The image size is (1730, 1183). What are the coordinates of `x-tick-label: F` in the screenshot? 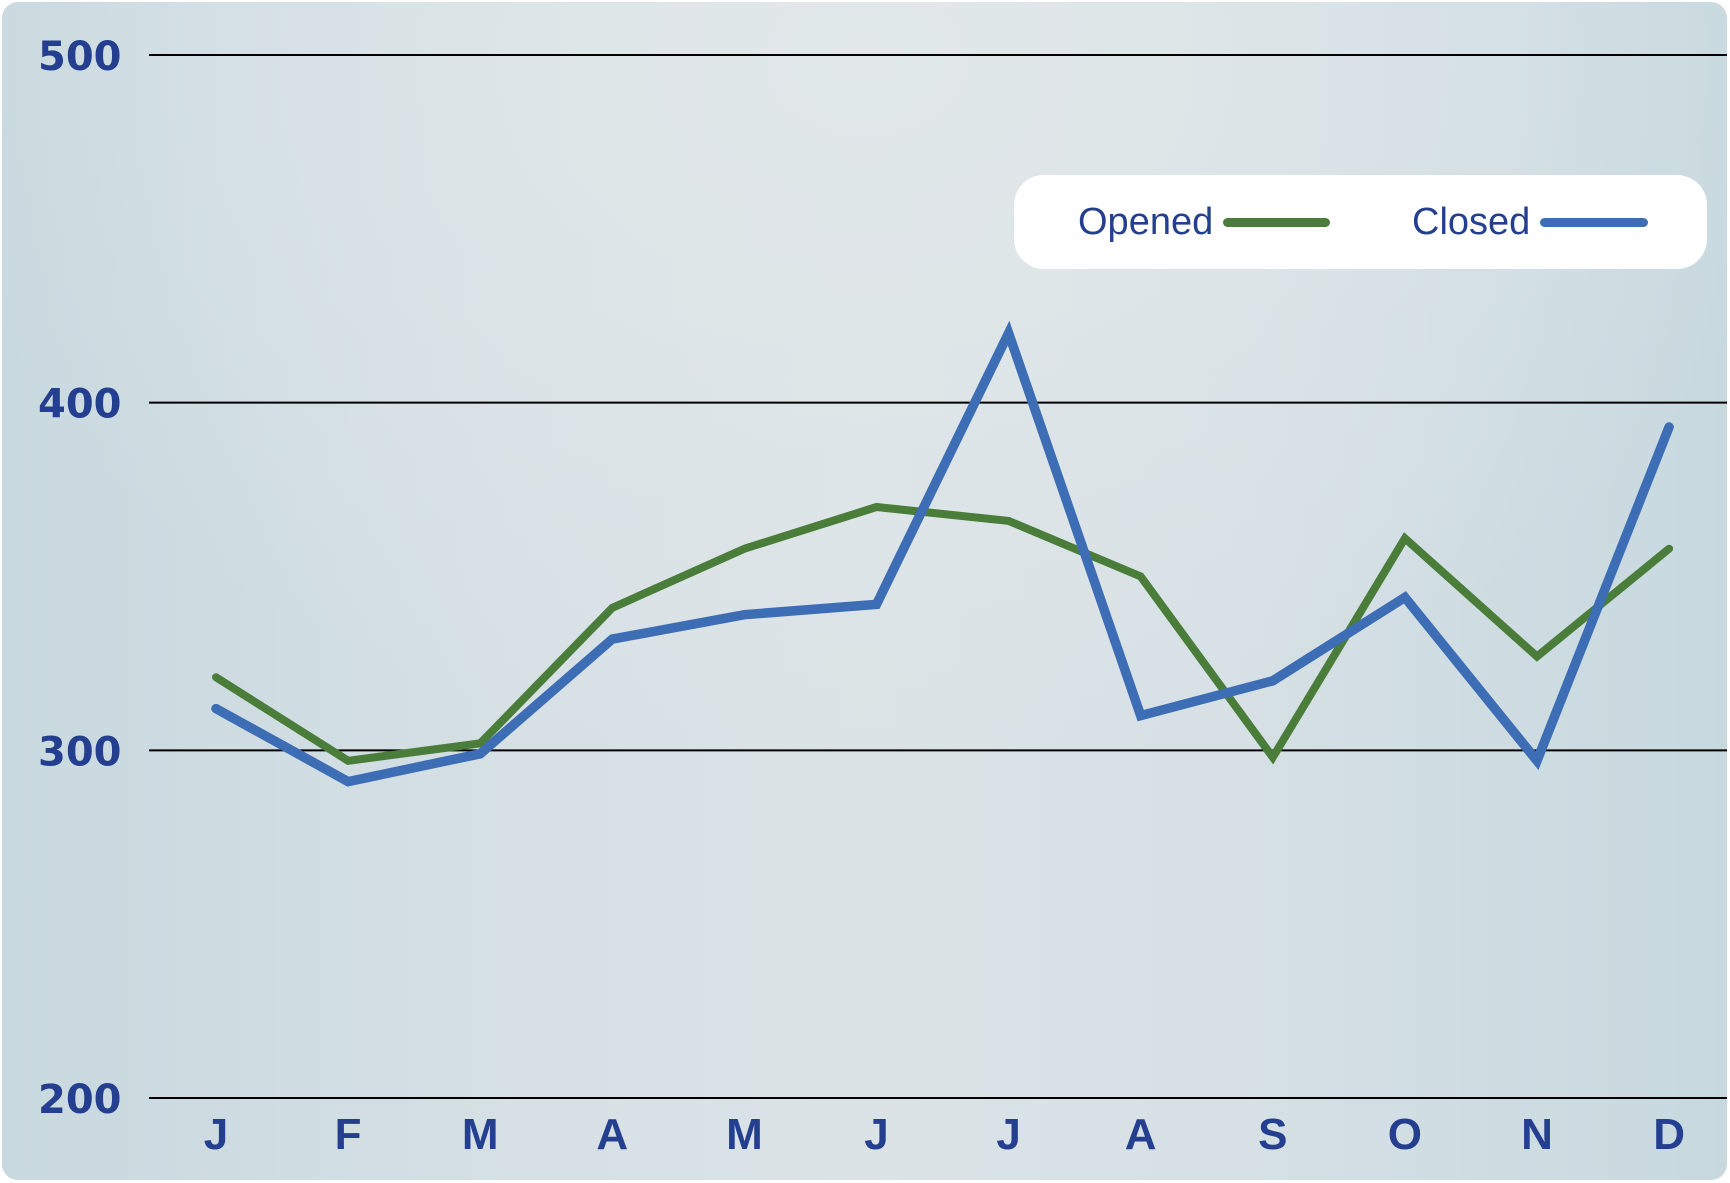 It's located at (348, 1134).